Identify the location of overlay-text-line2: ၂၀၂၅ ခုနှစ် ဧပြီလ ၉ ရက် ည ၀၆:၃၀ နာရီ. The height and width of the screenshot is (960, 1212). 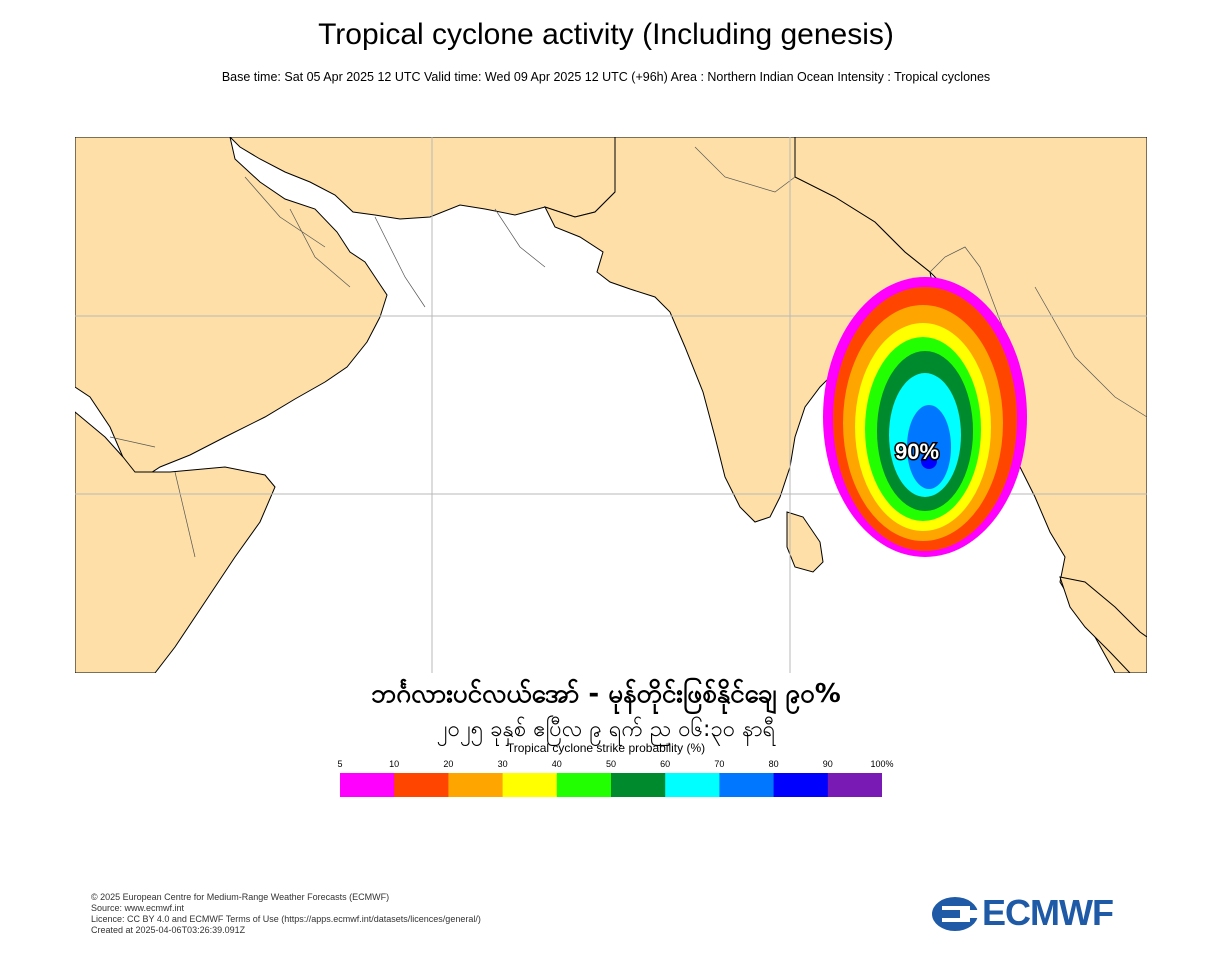
(606, 729).